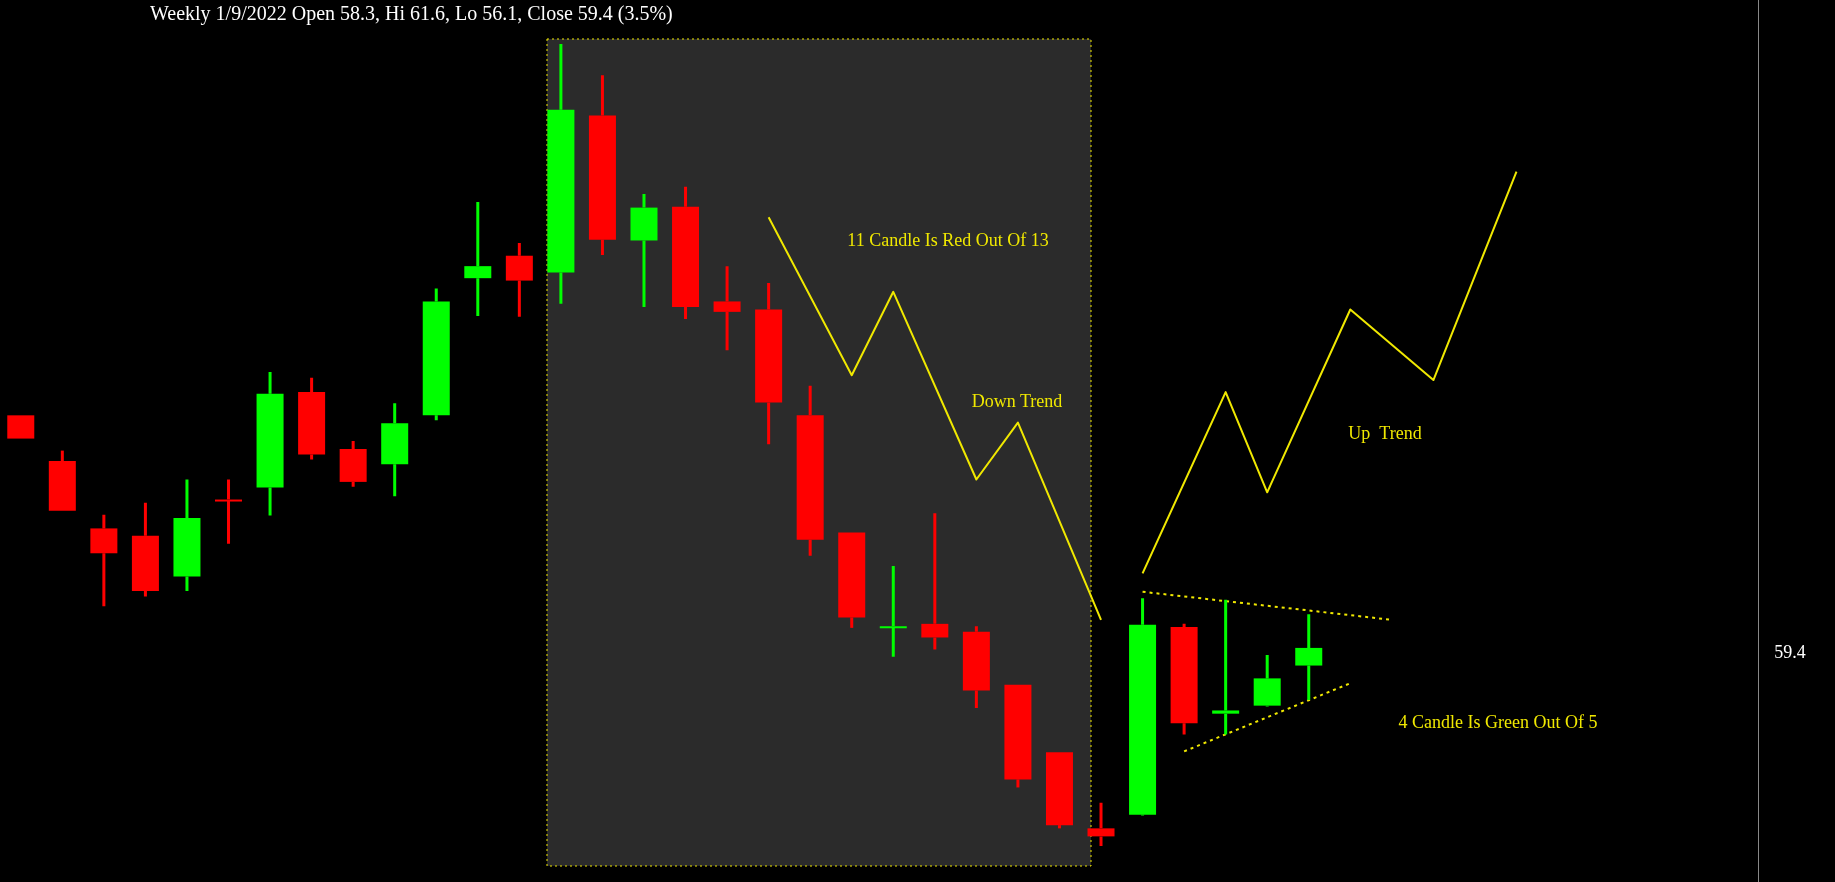 The width and height of the screenshot is (1835, 882). Describe the element at coordinates (1790, 652) in the screenshot. I see `text: 59.4` at that location.